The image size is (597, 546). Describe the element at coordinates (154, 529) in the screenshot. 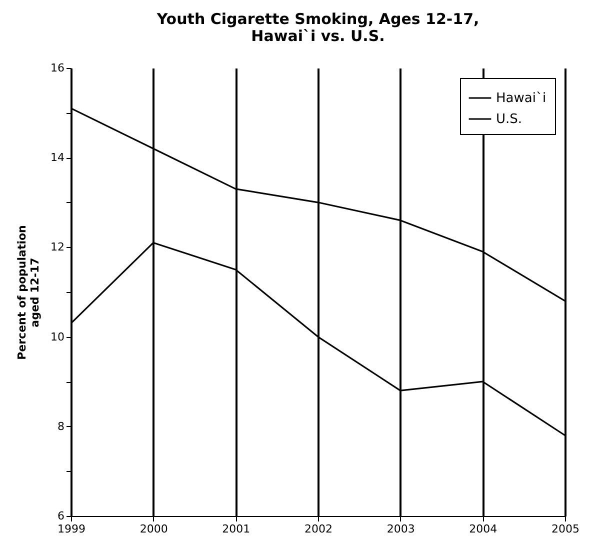

I see `x-tick-label: 2000` at that location.